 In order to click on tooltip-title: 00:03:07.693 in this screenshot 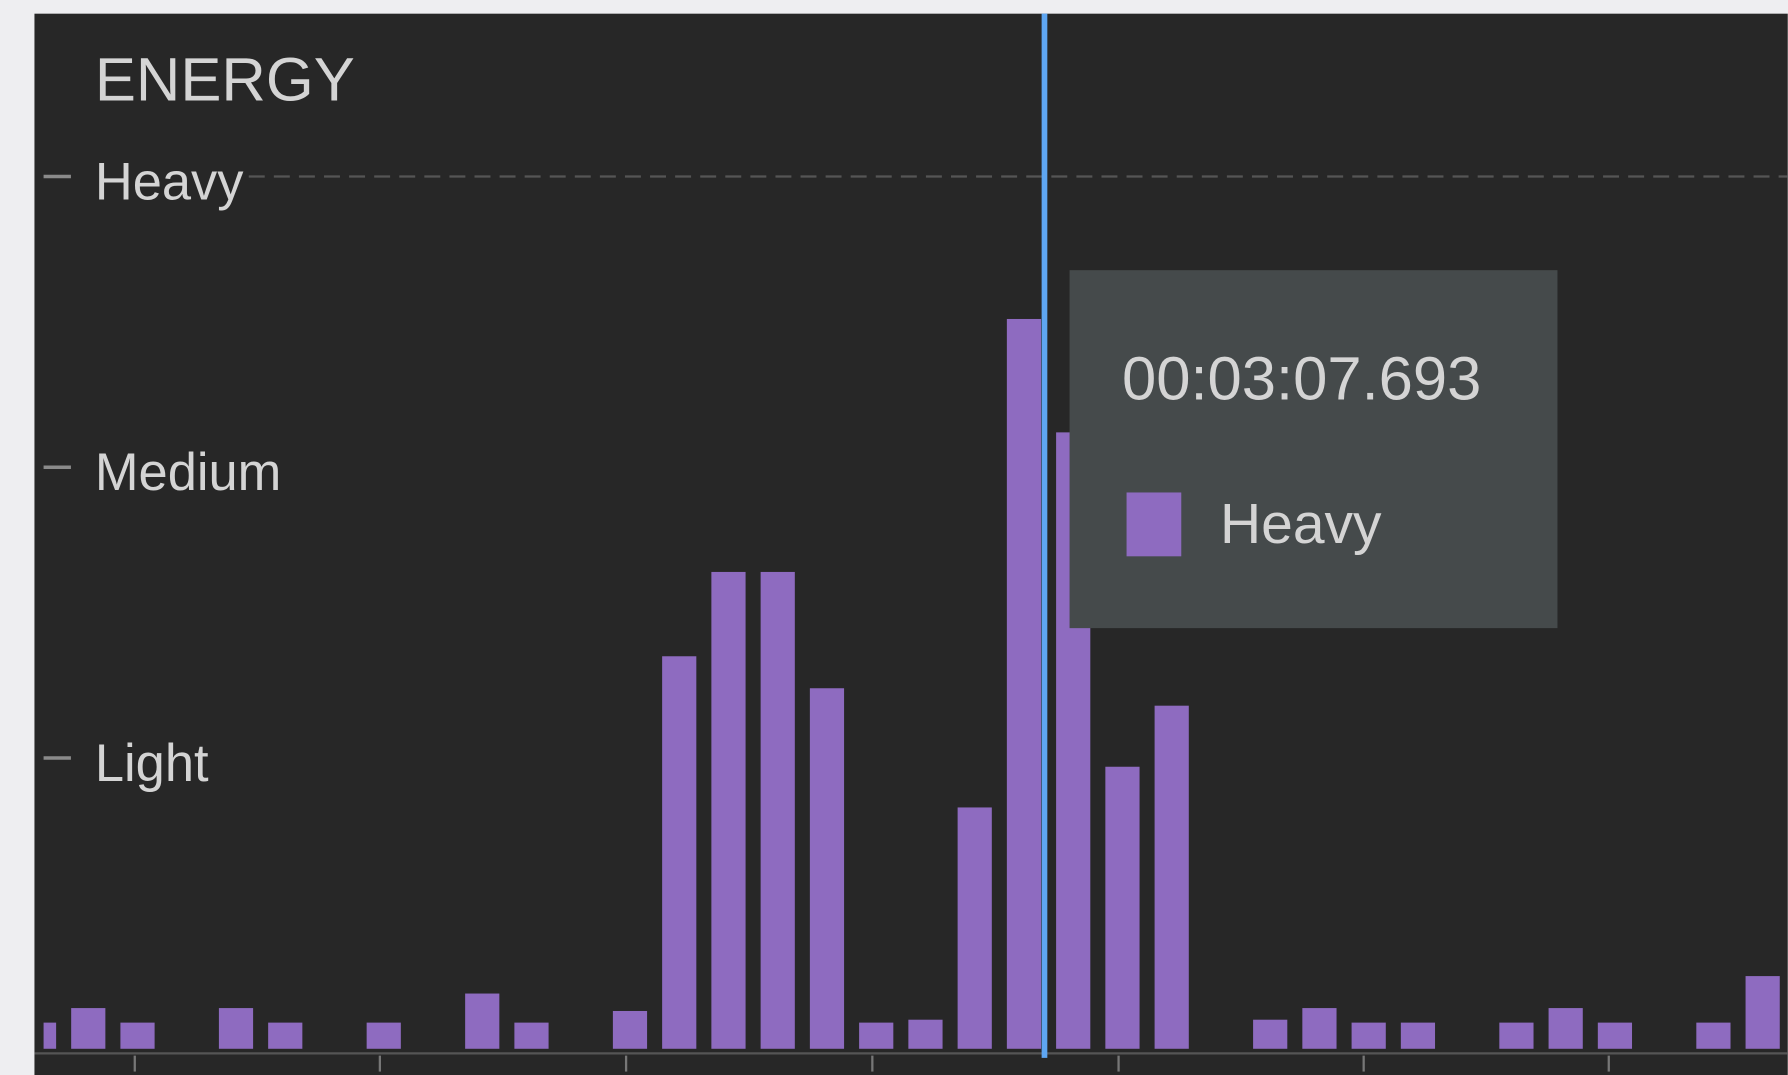, I will do `click(1301, 378)`.